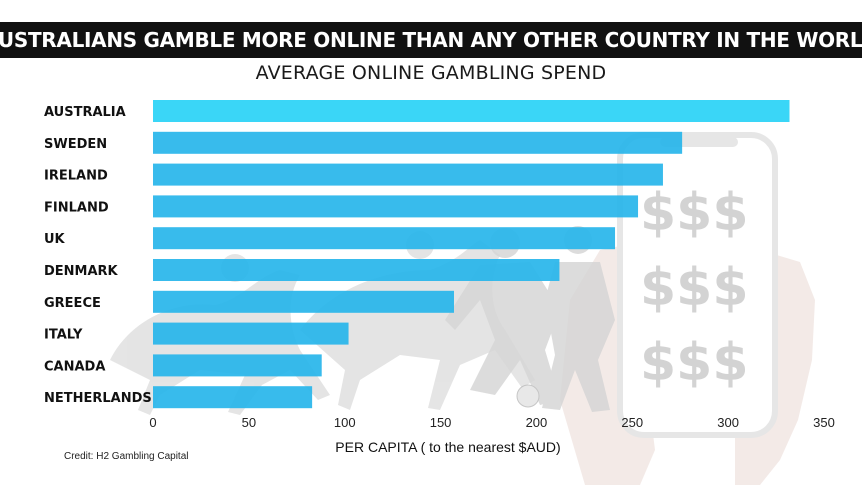 The width and height of the screenshot is (862, 485). Describe the element at coordinates (537, 422) in the screenshot. I see `x-tick-label: 200` at that location.